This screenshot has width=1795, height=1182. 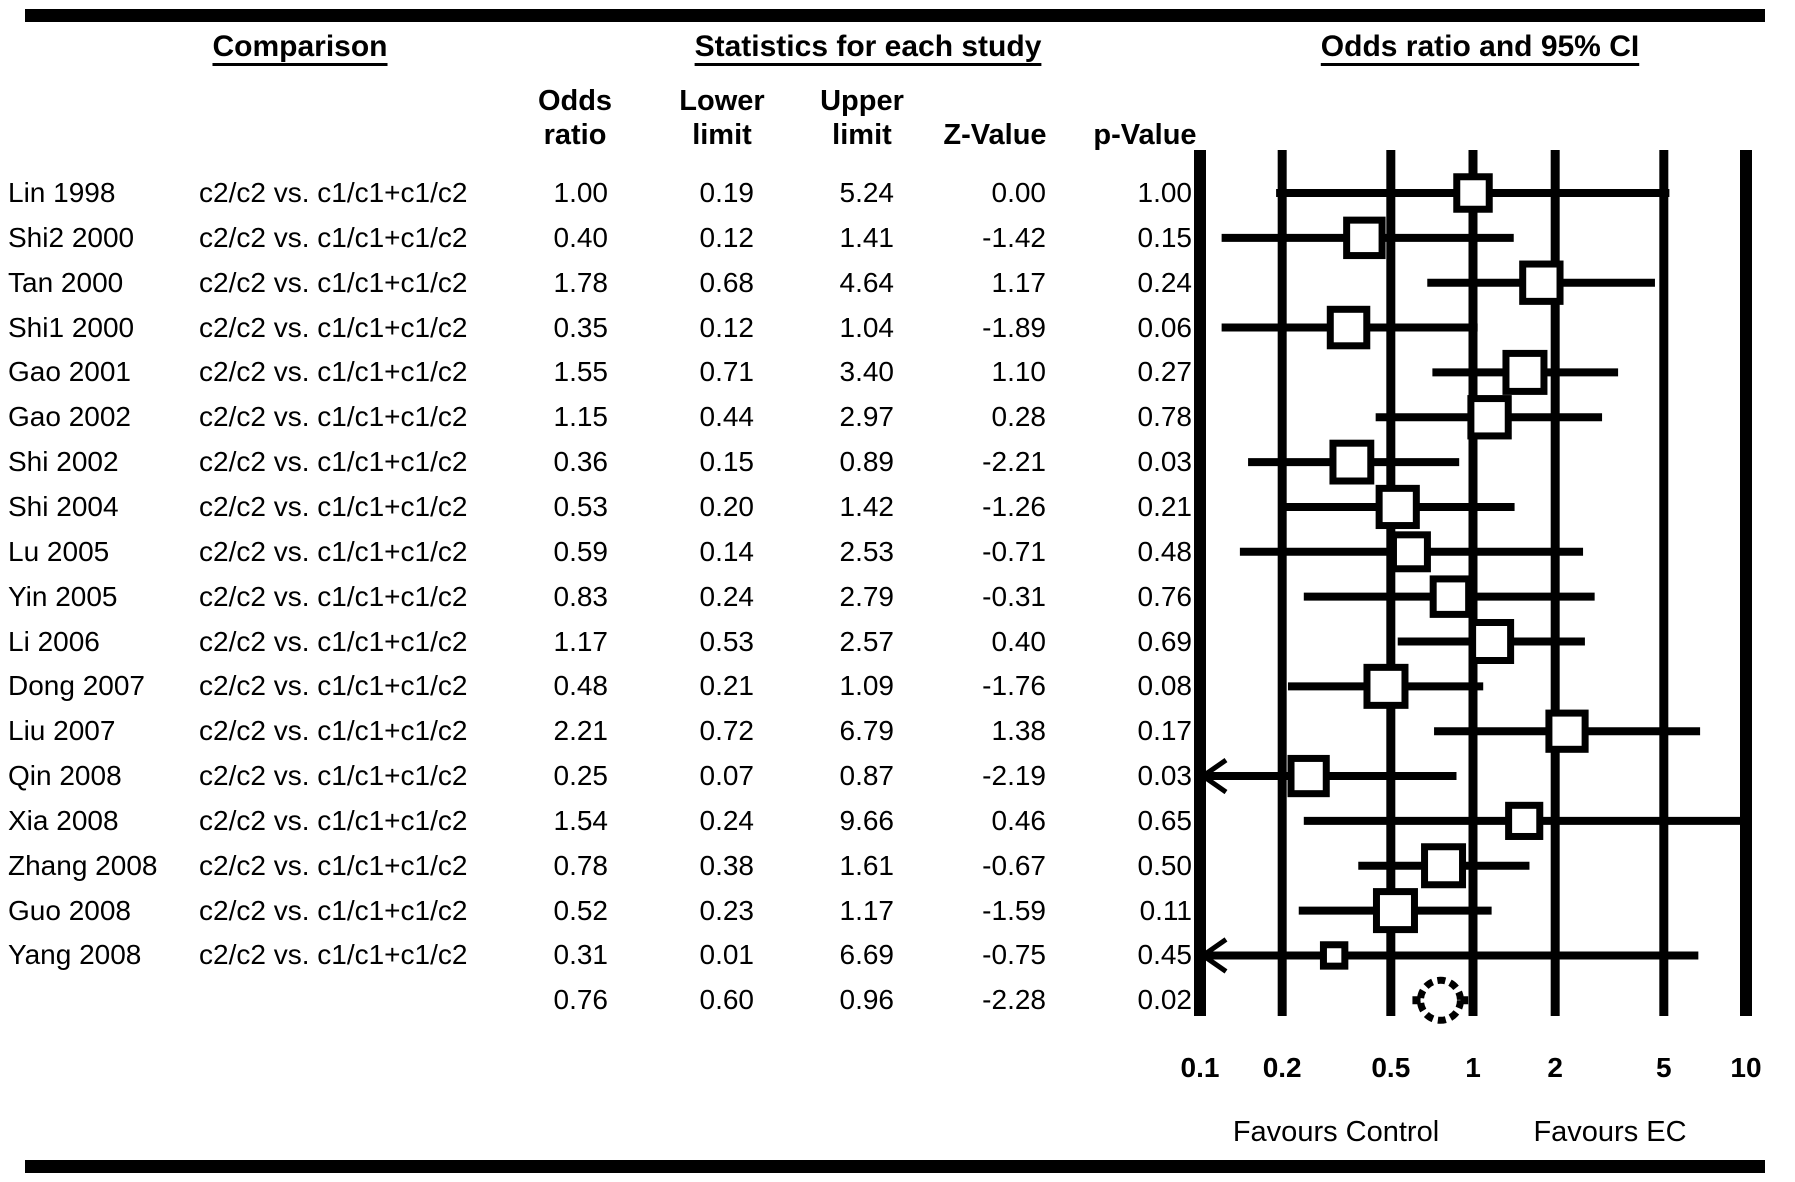 What do you see at coordinates (581, 551) in the screenshot?
I see `study-odds-ratio-value: 0.59` at bounding box center [581, 551].